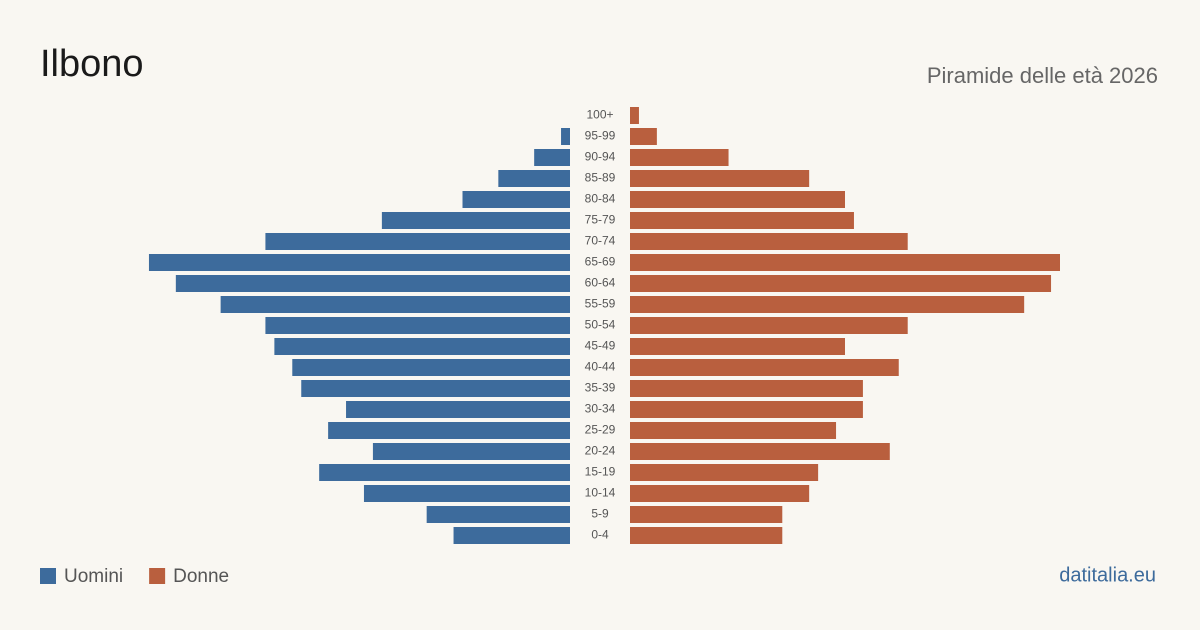  Describe the element at coordinates (600, 430) in the screenshot. I see `age-label: 25-29` at that location.